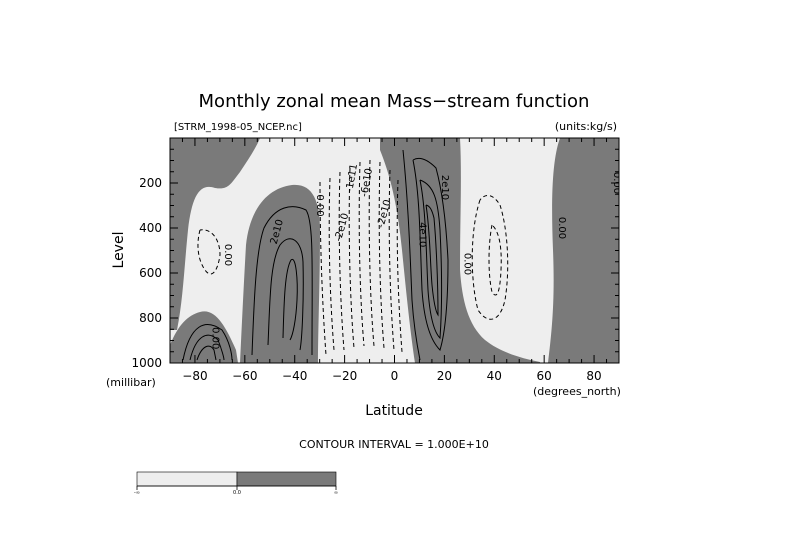 The height and width of the screenshot is (558, 789). I want to click on colorbar: -∞ 0.0 ∞, so click(236, 483).